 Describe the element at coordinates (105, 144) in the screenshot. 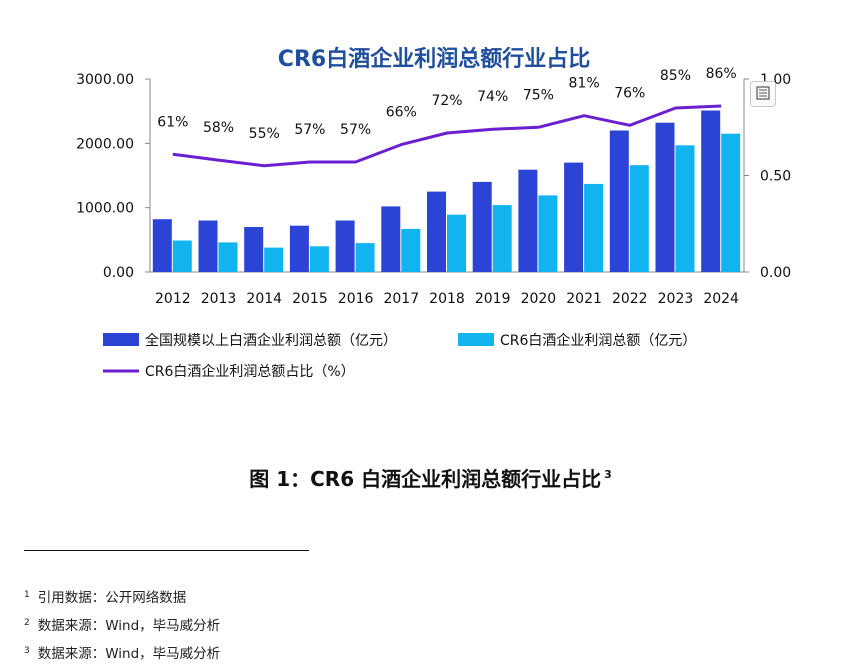

I see `left-tick-label: 2000.00` at that location.